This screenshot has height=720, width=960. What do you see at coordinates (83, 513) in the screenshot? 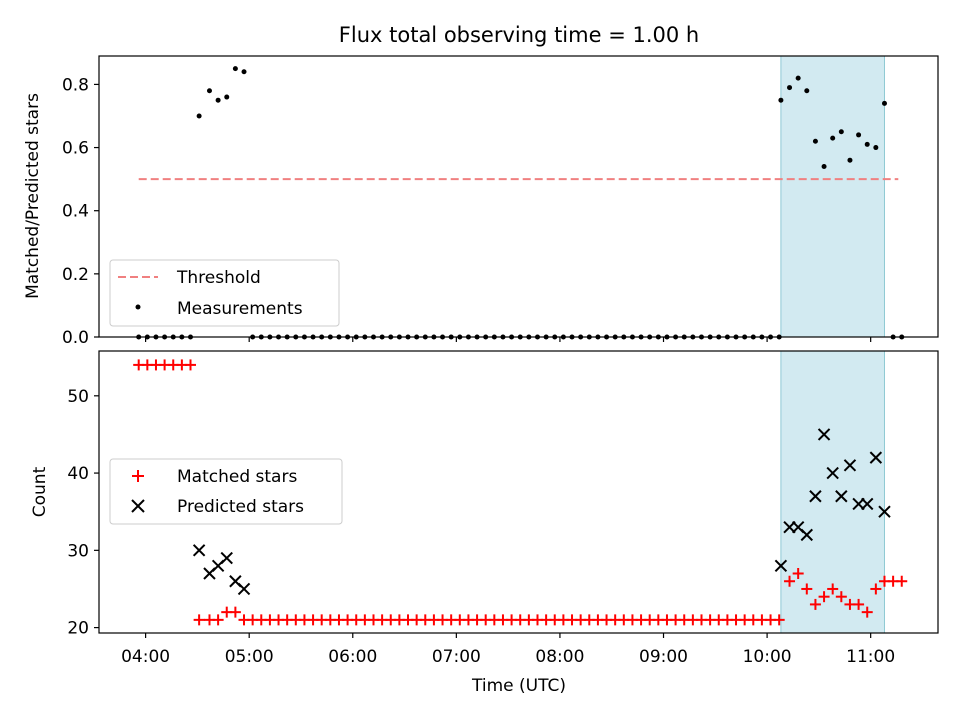
I see `bottom-y-ticks: 20 30 40 50` at bounding box center [83, 513].